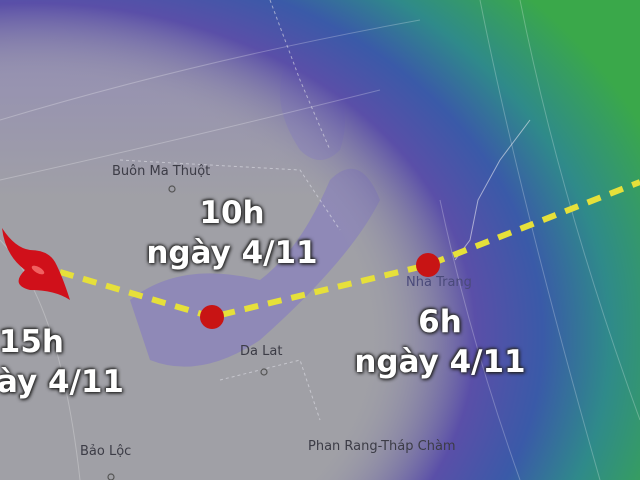 This screenshot has height=480, width=640. I want to click on track-point-10h, so click(212, 317).